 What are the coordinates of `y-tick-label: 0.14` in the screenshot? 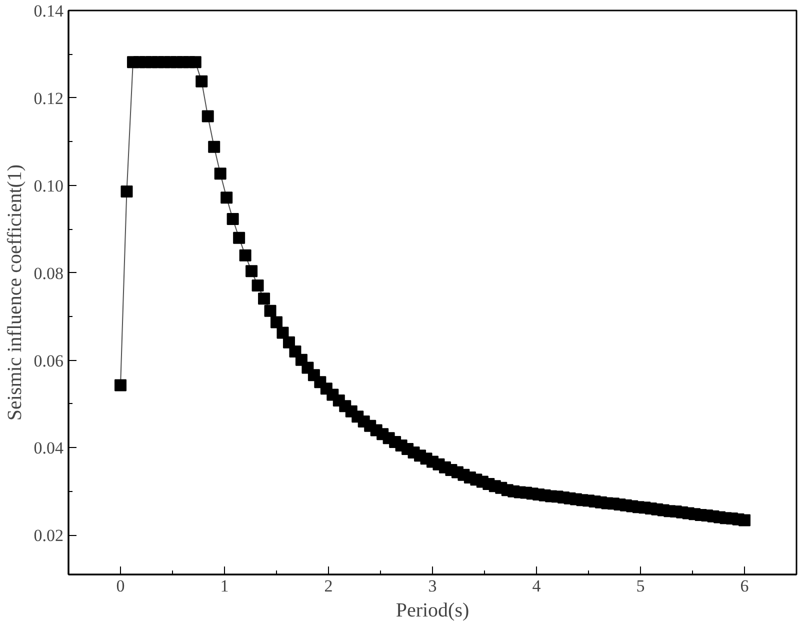 It's located at (49, 11).